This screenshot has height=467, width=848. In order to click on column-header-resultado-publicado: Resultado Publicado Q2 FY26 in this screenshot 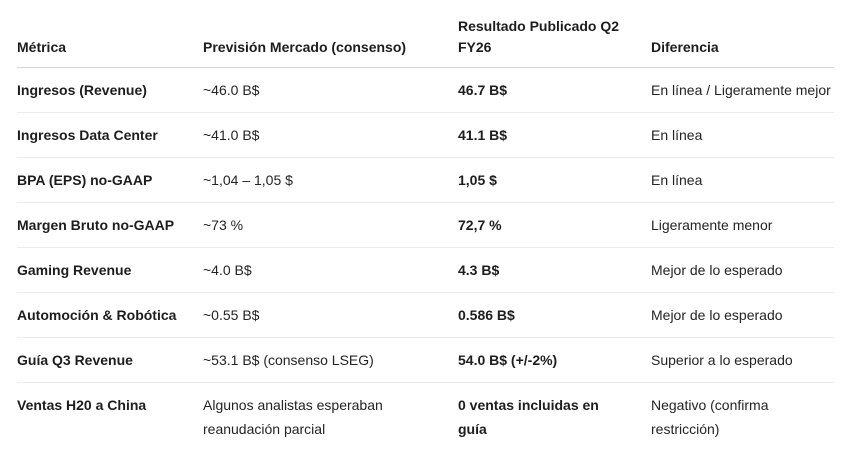, I will do `click(554, 41)`.